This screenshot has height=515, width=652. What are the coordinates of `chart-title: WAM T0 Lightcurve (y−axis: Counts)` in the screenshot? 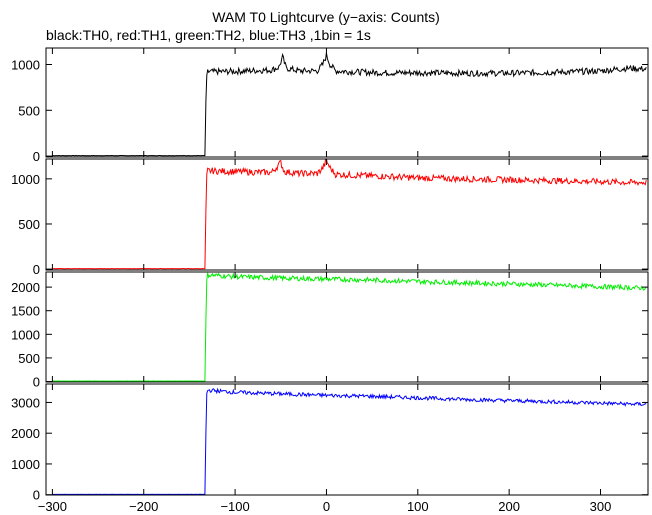 It's located at (326, 17).